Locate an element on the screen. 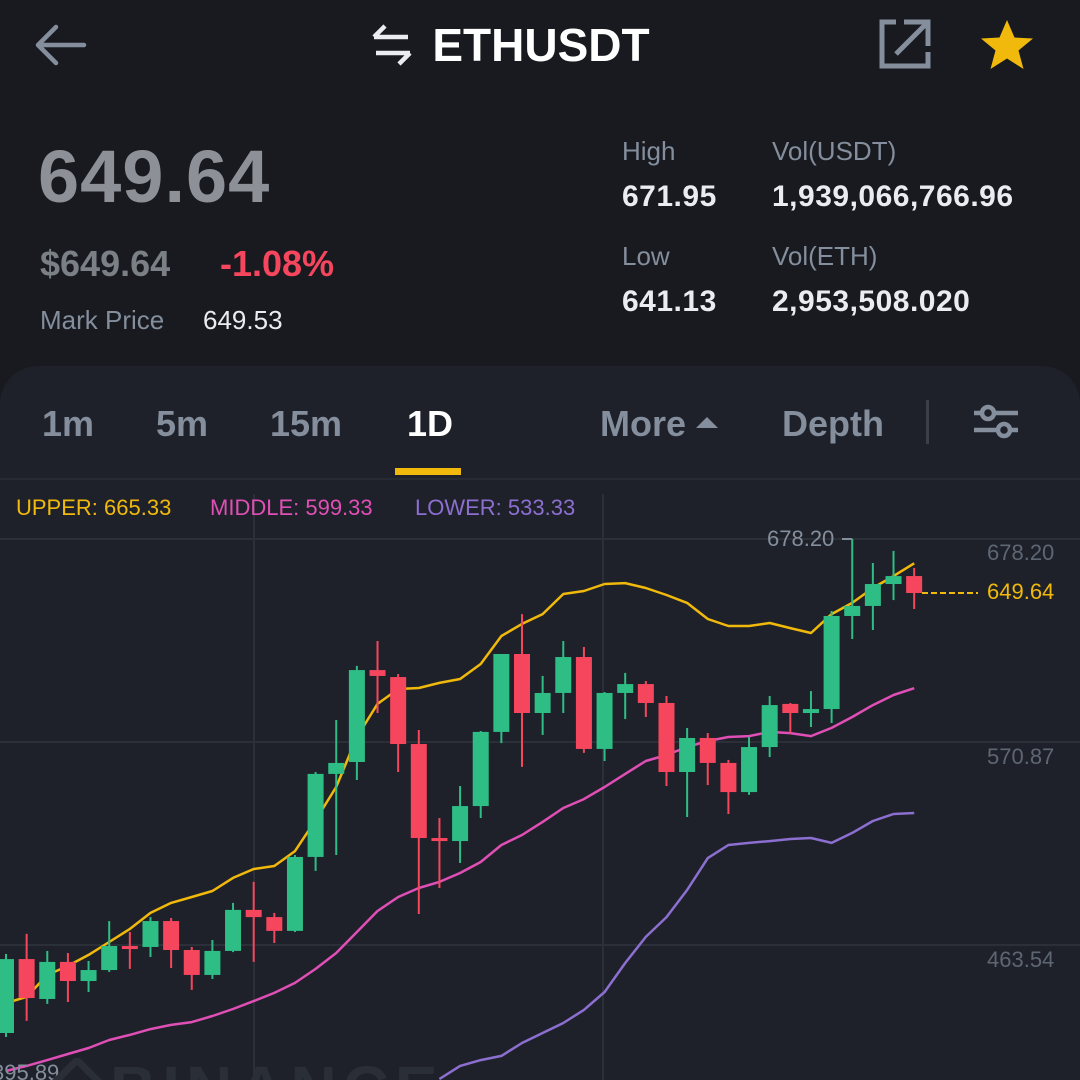 This screenshot has height=1080, width=1080. y-tick-label: 570.87 is located at coordinates (1021, 756).